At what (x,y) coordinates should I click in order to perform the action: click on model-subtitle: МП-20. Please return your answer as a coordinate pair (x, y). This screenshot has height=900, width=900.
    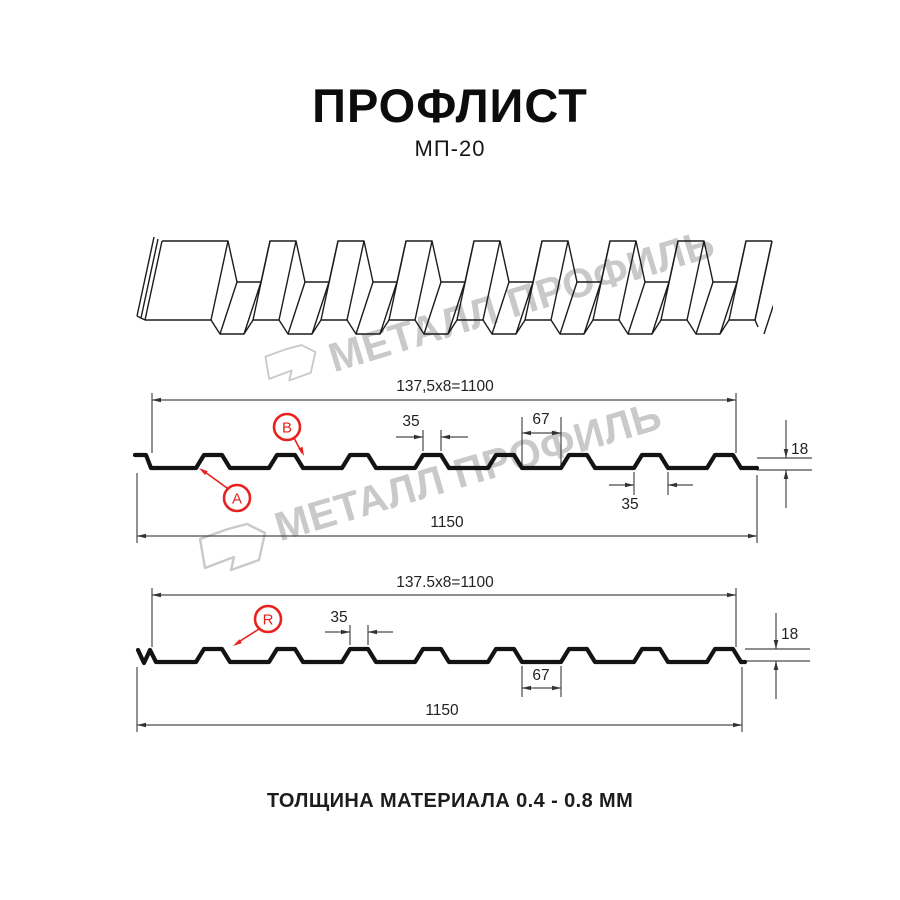
    Looking at the image, I should click on (450, 148).